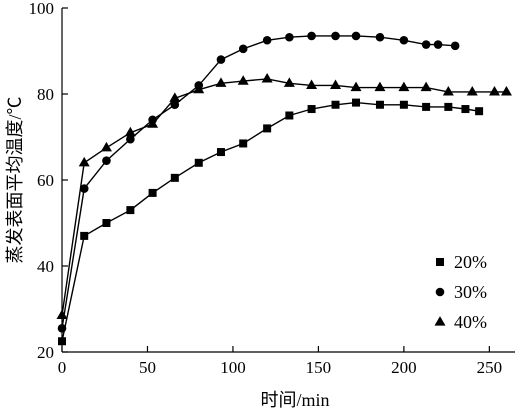  What do you see at coordinates (62, 367) in the screenshot?
I see `x-tick-label: 0` at bounding box center [62, 367].